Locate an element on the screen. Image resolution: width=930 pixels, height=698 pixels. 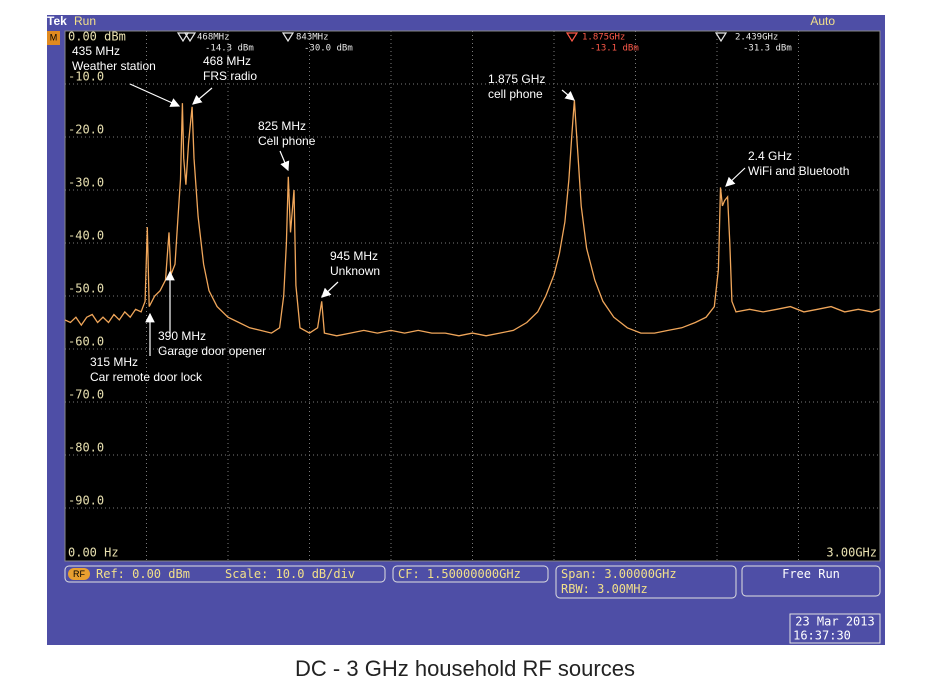
rf-badge is located at coordinates (79, 574).